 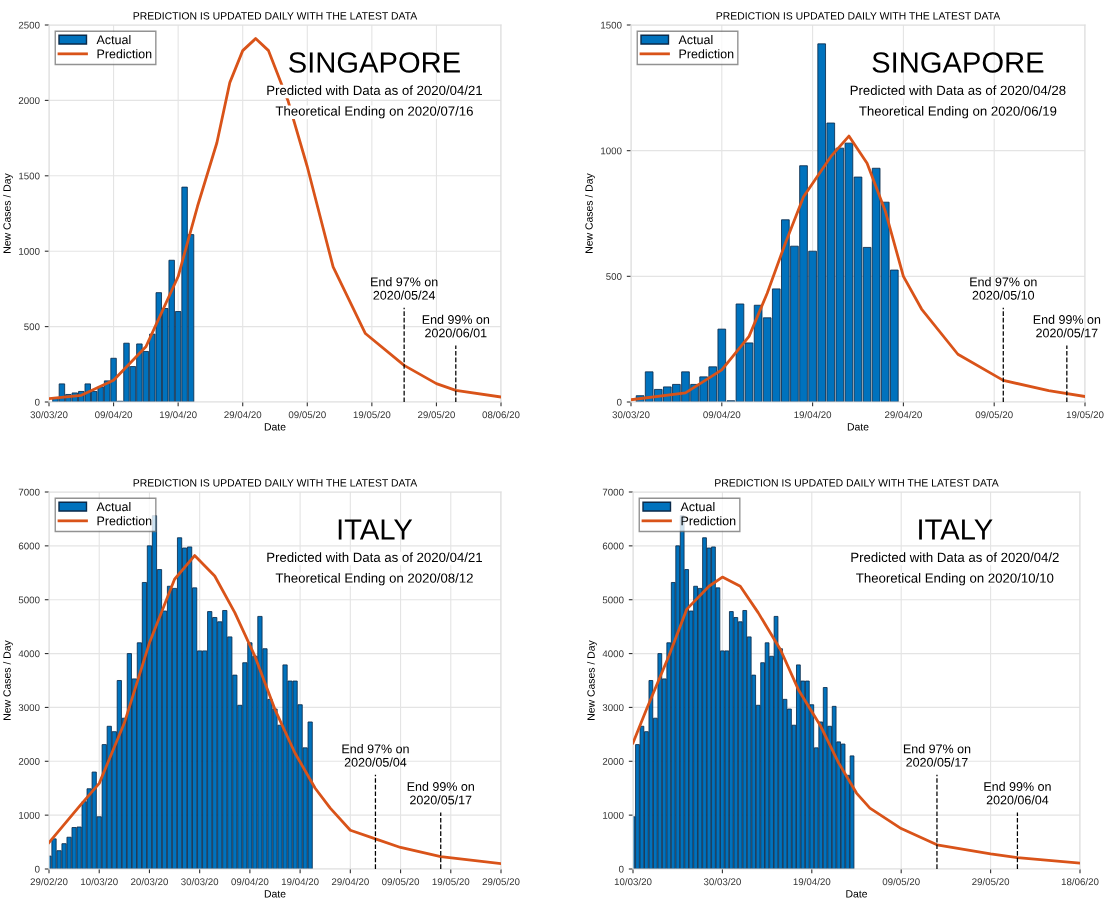 What do you see at coordinates (958, 90) in the screenshot?
I see `annotation: Predicted with Data as of 2020/04/28` at bounding box center [958, 90].